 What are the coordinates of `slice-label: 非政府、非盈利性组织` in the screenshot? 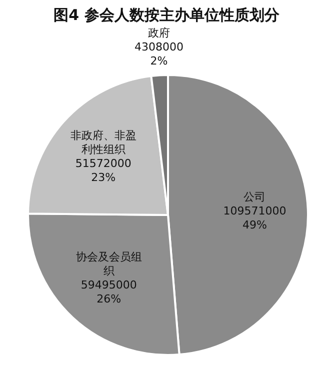 It's located at (103, 142).